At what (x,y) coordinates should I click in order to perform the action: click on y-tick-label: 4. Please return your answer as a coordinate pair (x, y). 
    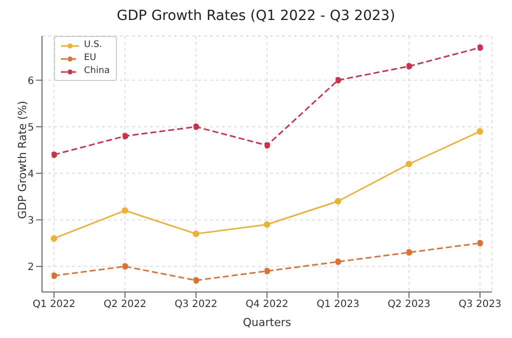
    Looking at the image, I should click on (31, 174).